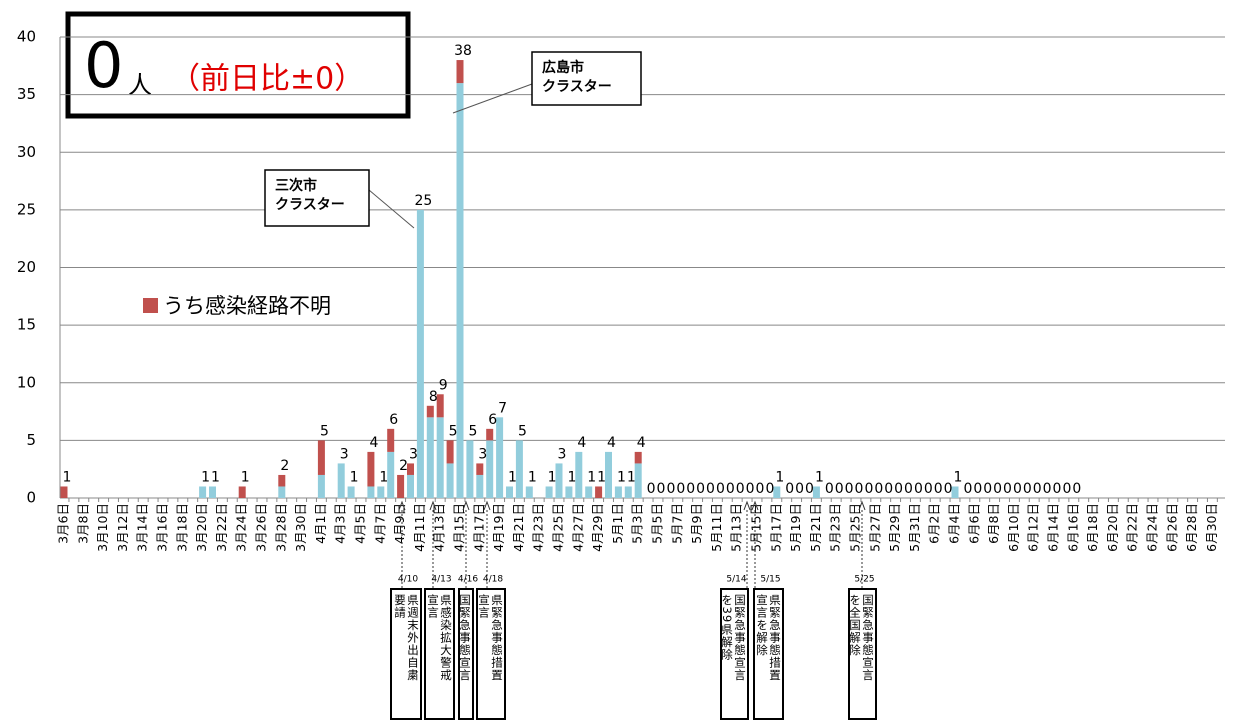 Image resolution: width=1239 pixels, height=720 pixels. What do you see at coordinates (498, 527) in the screenshot?
I see `x-tick-label: 4月19日` at bounding box center [498, 527].